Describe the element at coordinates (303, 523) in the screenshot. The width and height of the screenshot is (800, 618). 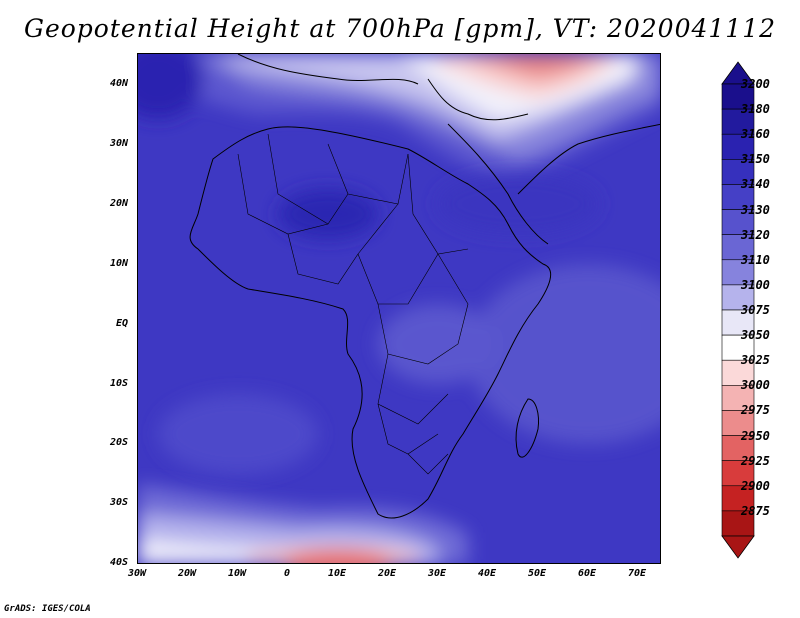
I see `south-gradient` at that location.